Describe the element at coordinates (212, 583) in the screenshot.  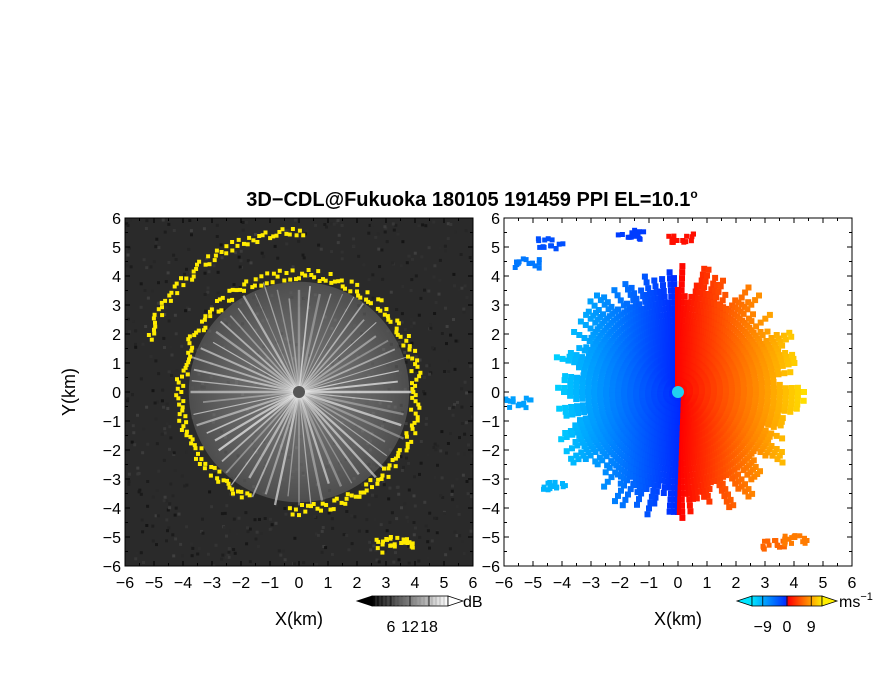
I see `x-tick-label: −3` at that location.